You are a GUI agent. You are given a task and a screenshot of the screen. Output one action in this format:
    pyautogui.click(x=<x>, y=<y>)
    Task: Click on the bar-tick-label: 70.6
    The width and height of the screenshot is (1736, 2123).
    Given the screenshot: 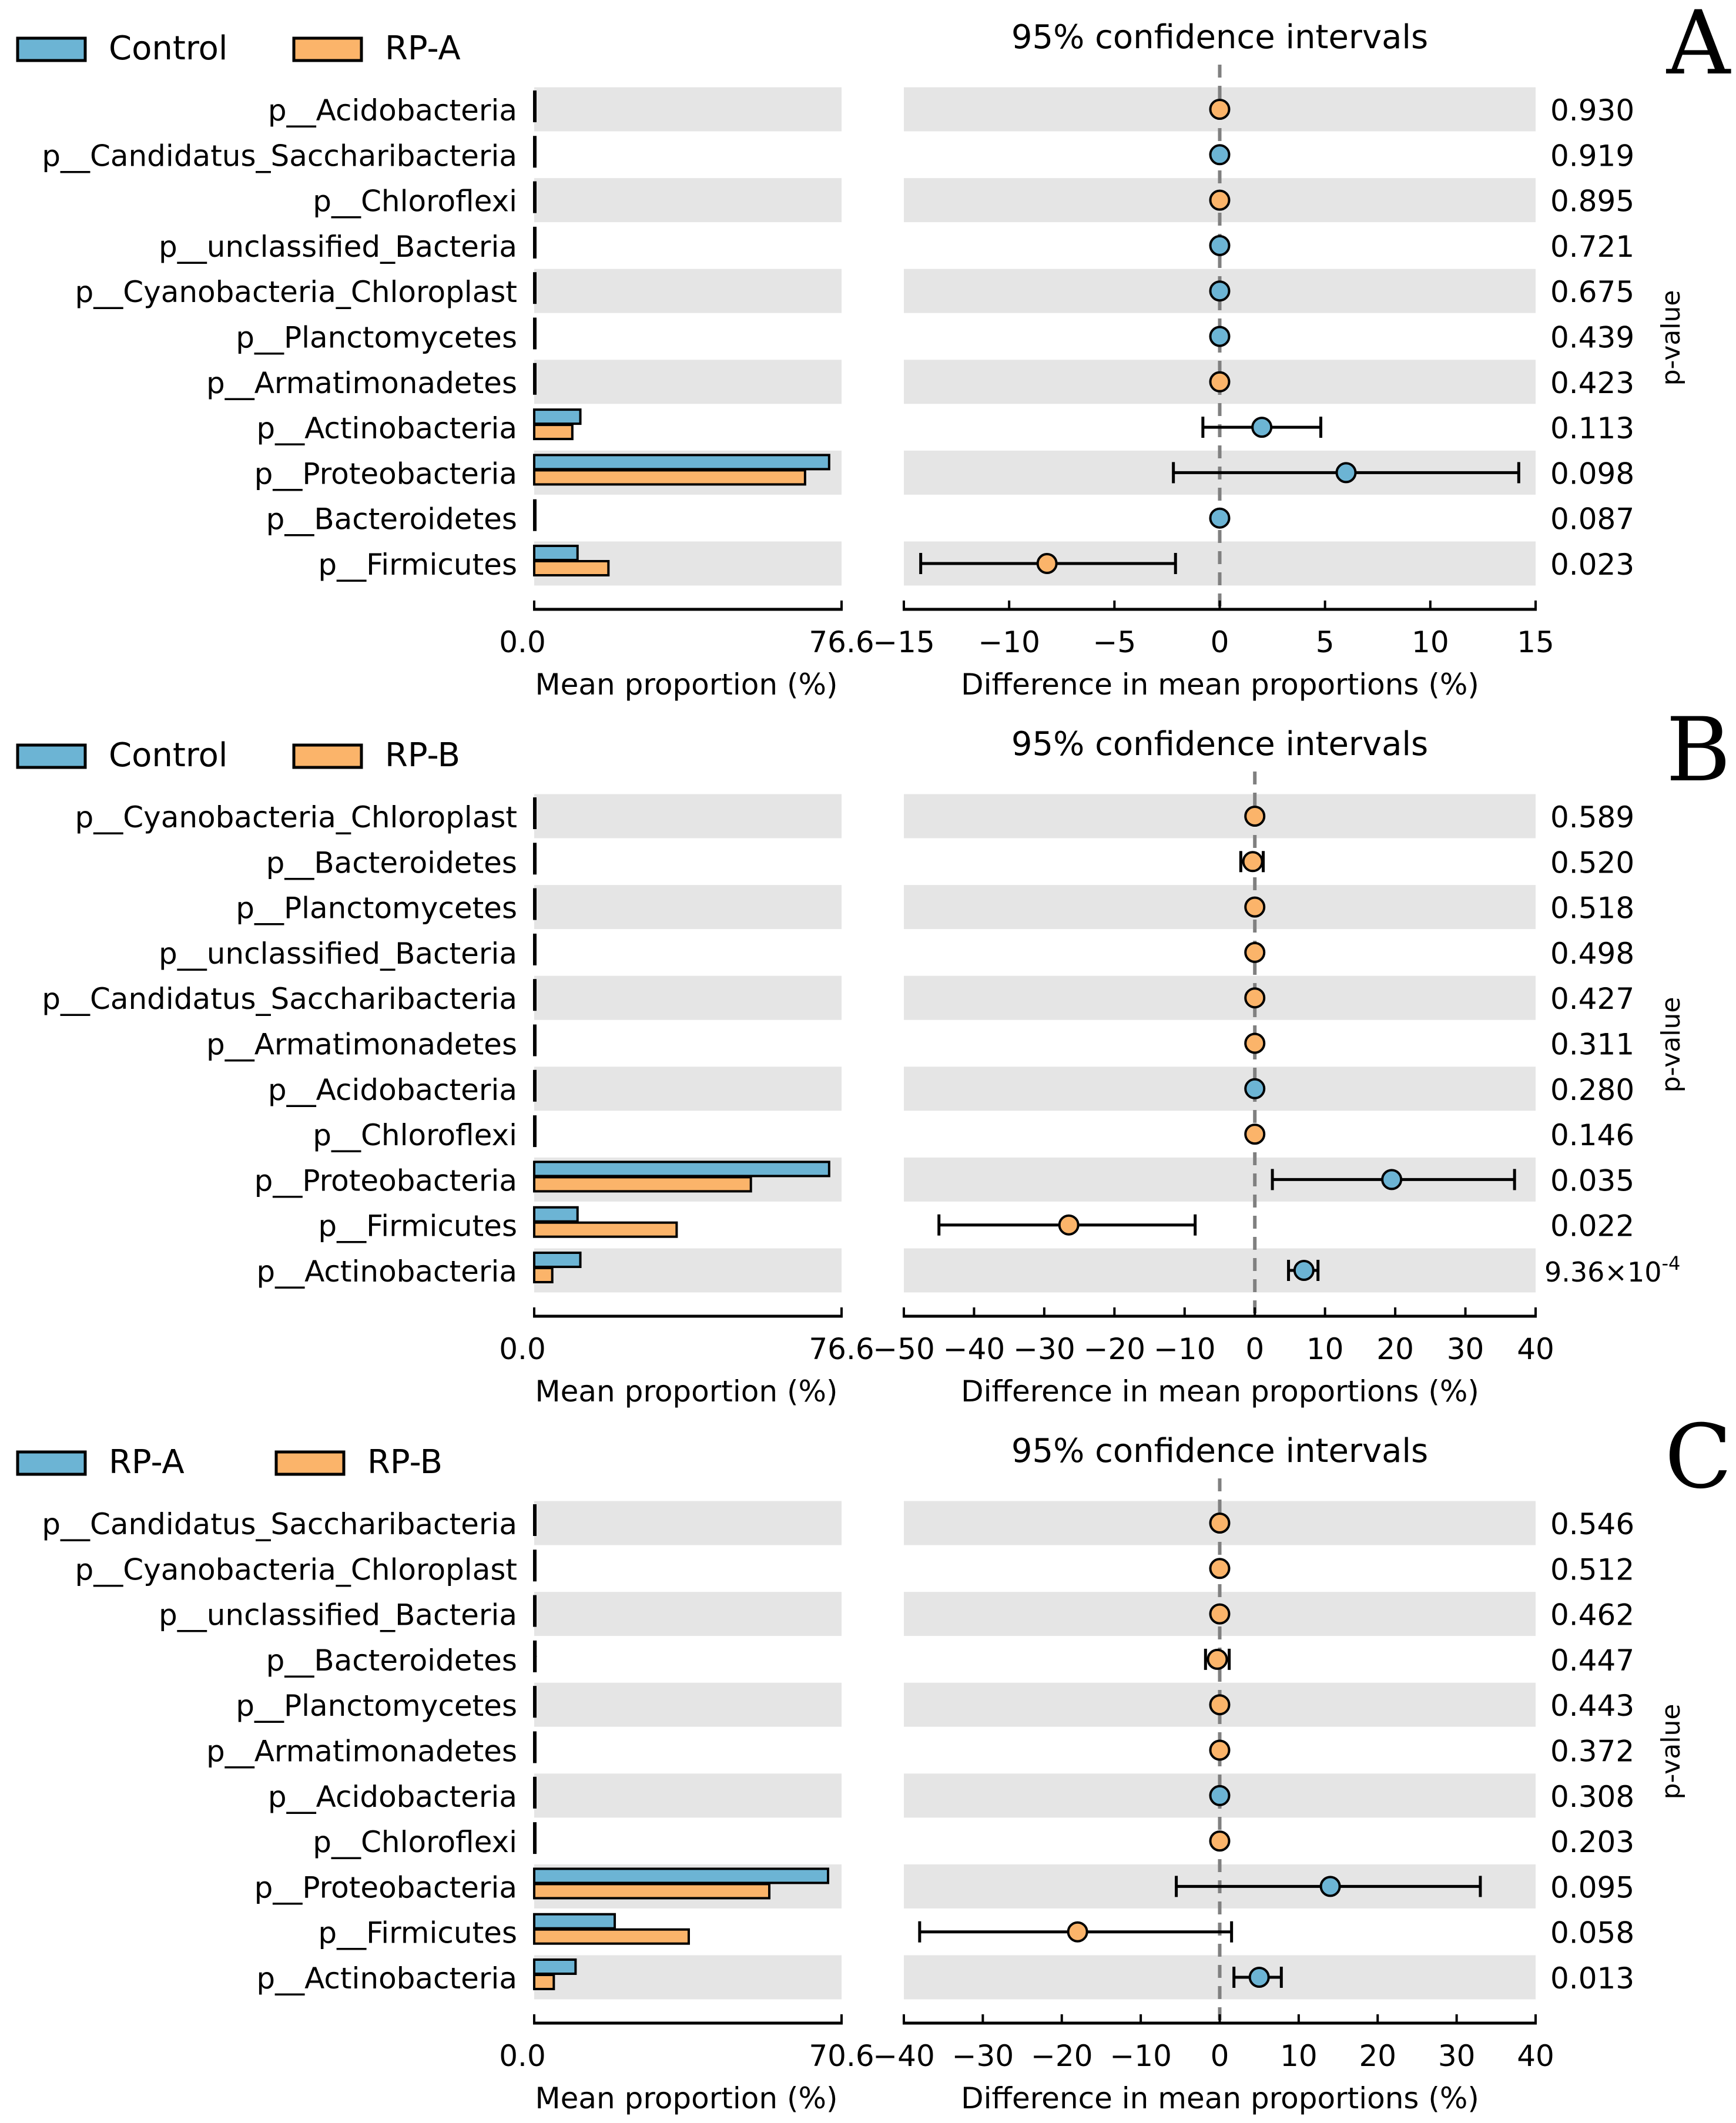 What is the action you would take?
    pyautogui.click(x=841, y=2056)
    